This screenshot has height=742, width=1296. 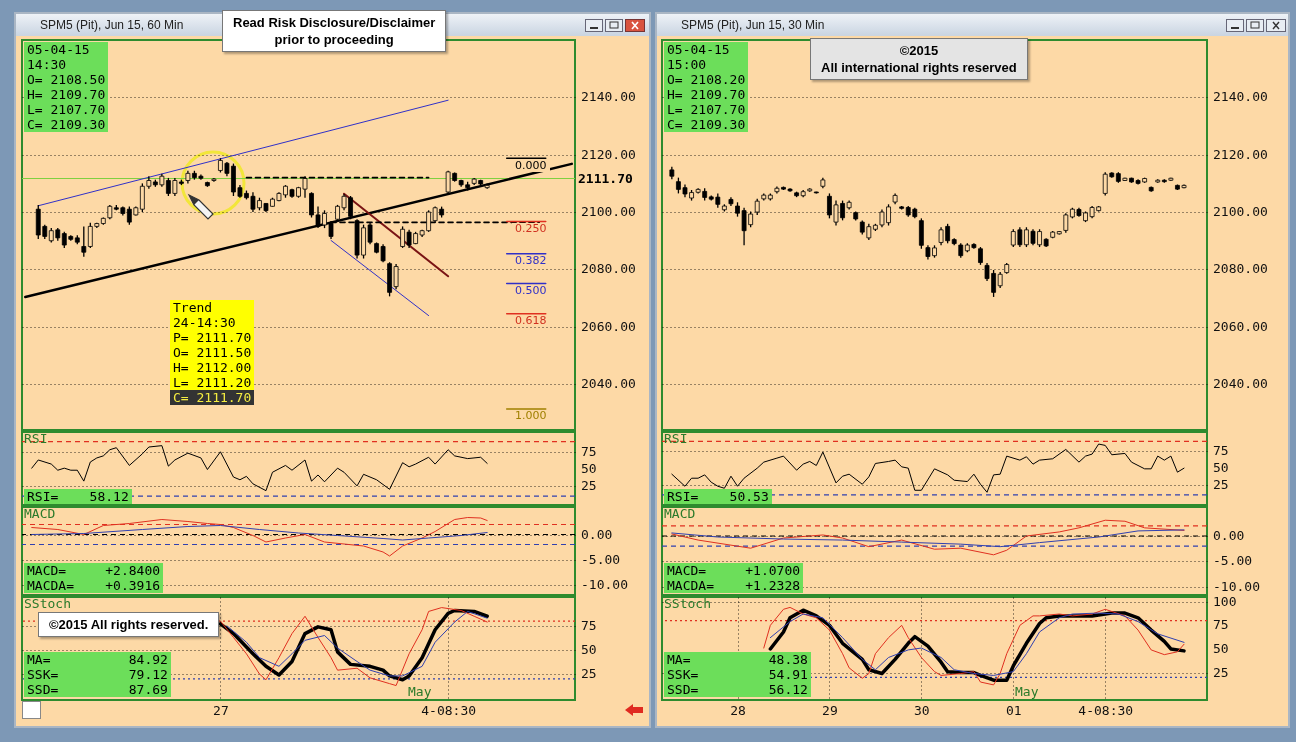 I want to click on chart-title: SPM5 (Pit), Jun 15, 60 Min, so click(x=112, y=25).